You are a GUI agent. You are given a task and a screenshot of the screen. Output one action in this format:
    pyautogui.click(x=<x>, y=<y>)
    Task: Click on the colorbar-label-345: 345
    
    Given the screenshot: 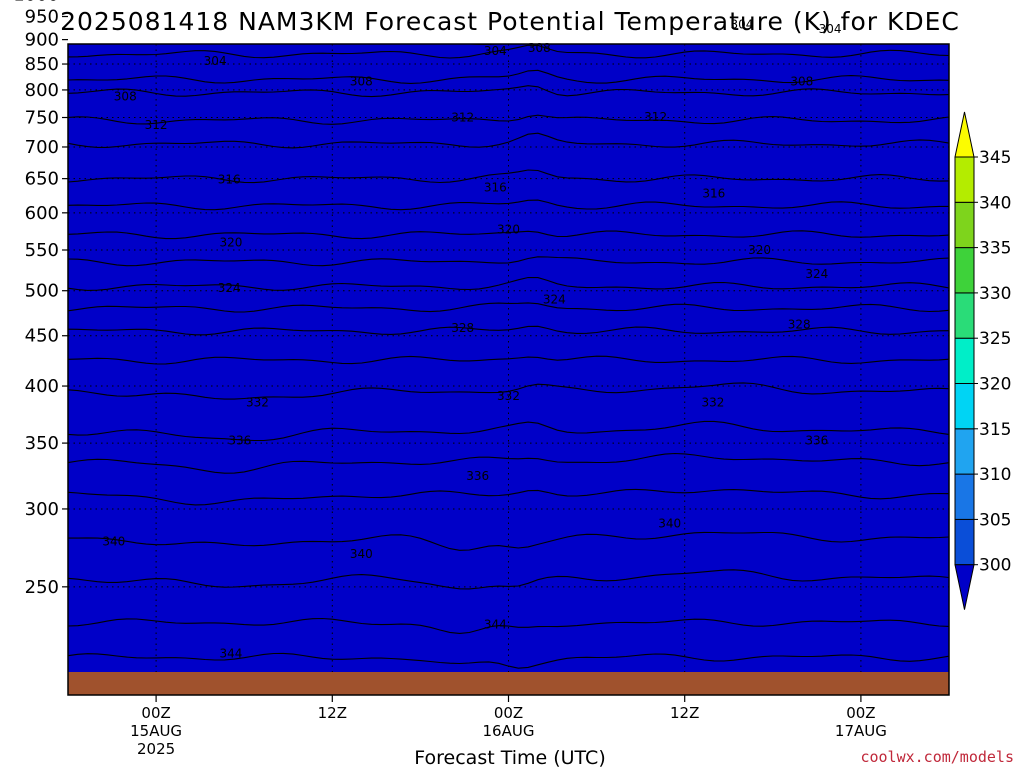 What is the action you would take?
    pyautogui.click(x=995, y=158)
    